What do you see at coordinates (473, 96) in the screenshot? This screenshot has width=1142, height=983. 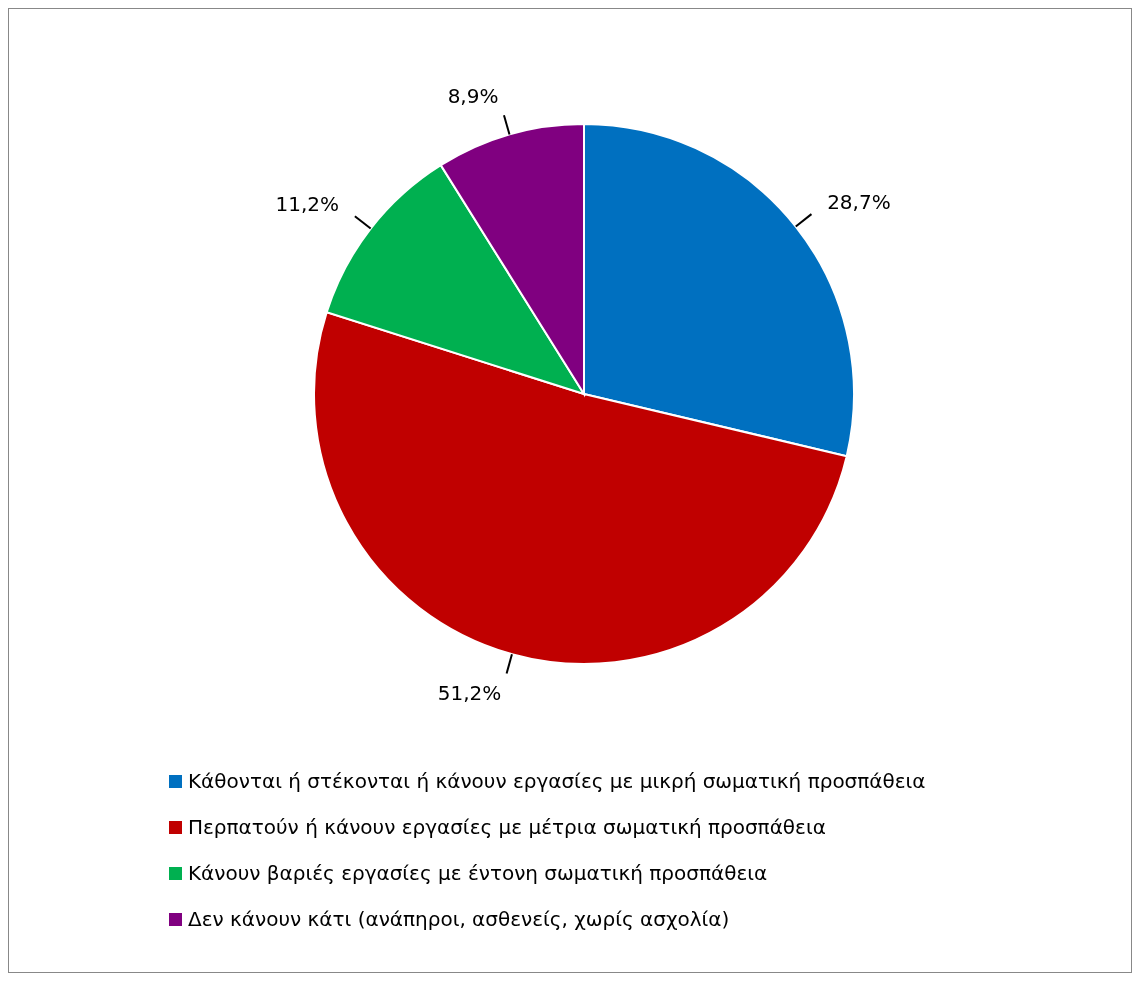 I see `data-label: 8,9%` at bounding box center [473, 96].